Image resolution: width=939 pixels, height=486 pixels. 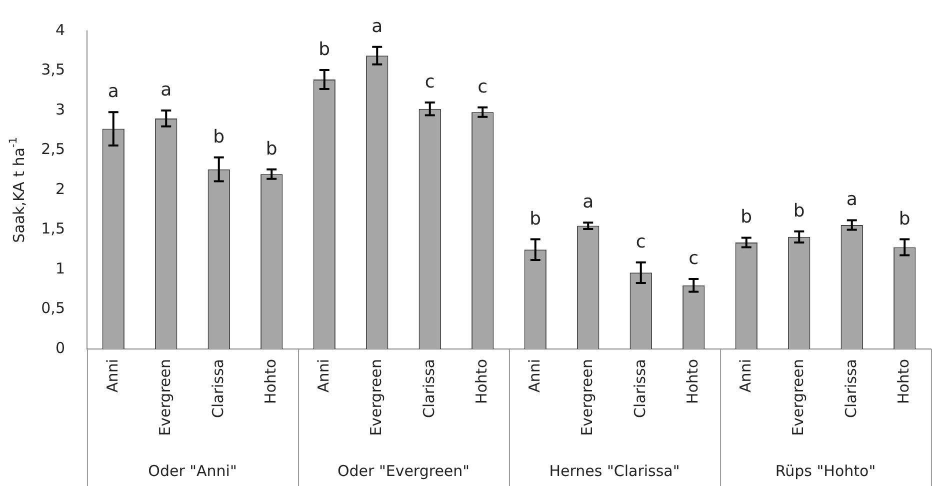 What do you see at coordinates (18, 190) in the screenshot?
I see `y-axis-title: Saak,KA t ha-1` at bounding box center [18, 190].